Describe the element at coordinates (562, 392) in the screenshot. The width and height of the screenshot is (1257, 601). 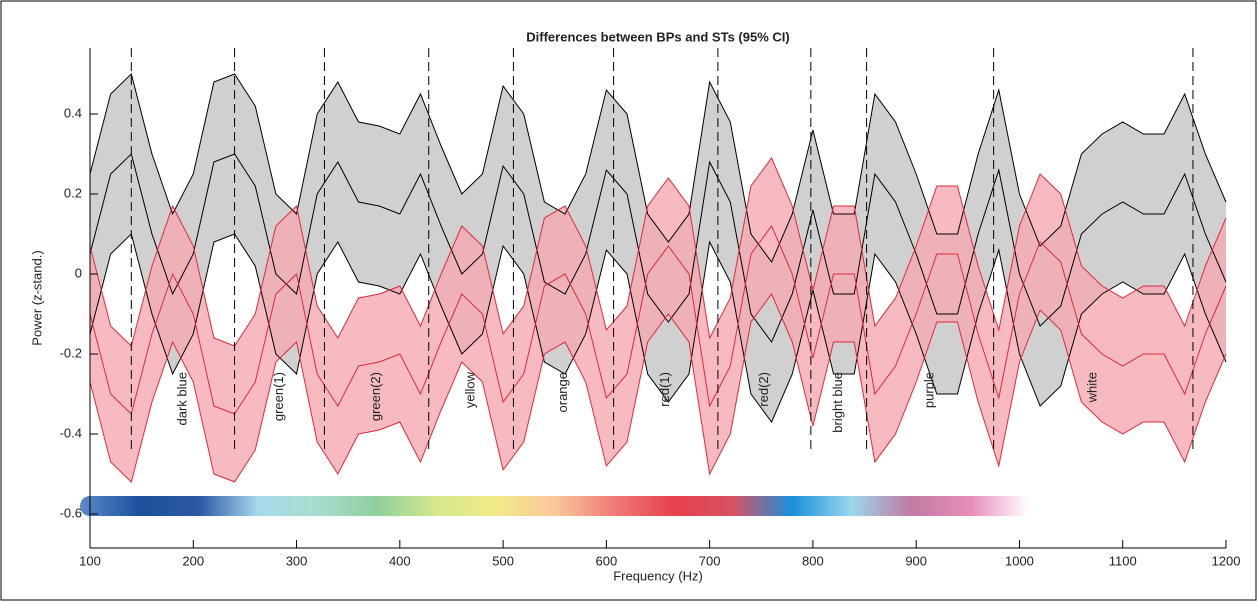
I see `region-label: orange` at that location.